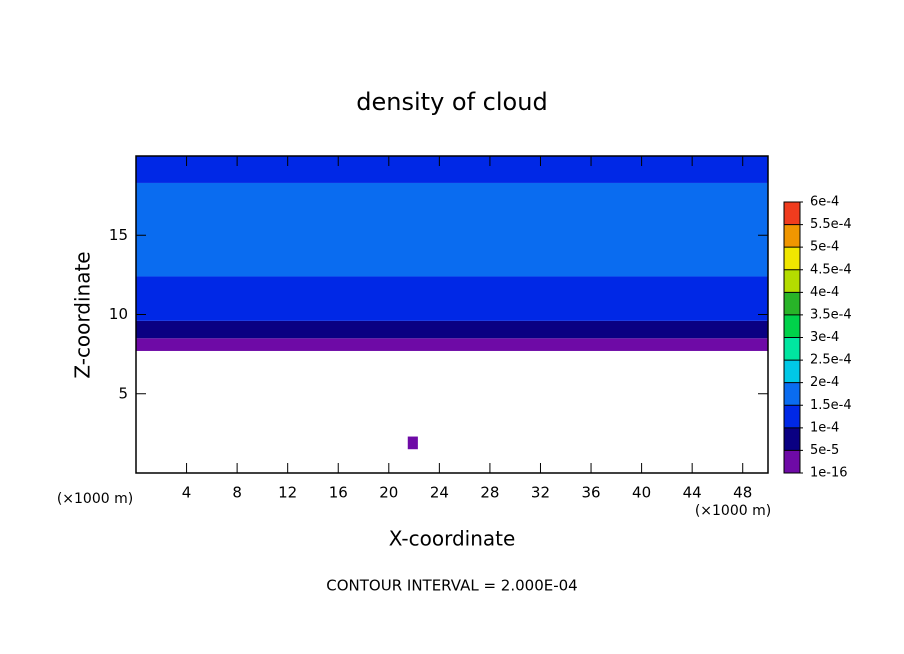  What do you see at coordinates (451, 586) in the screenshot?
I see `footer: CONTOUR INTERVAL = 2.000E-04` at bounding box center [451, 586].